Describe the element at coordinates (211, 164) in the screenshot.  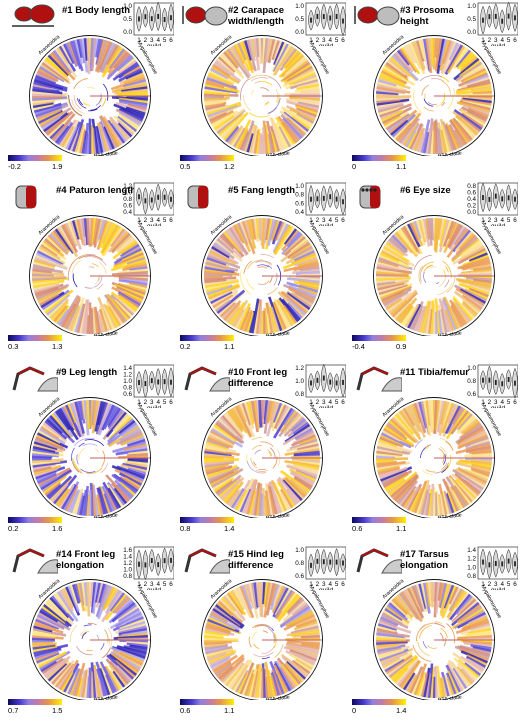
I see `color-scale-bar: 0.5 1.2` at that location.